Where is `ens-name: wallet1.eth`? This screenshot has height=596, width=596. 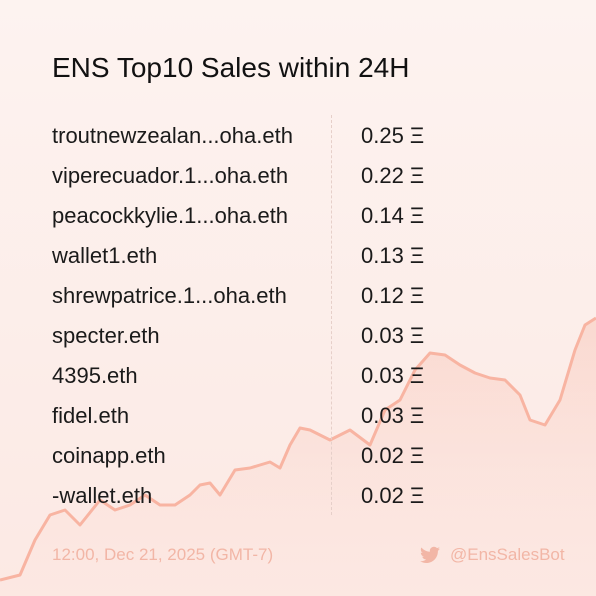
ens-name: wallet1.eth is located at coordinates (105, 255).